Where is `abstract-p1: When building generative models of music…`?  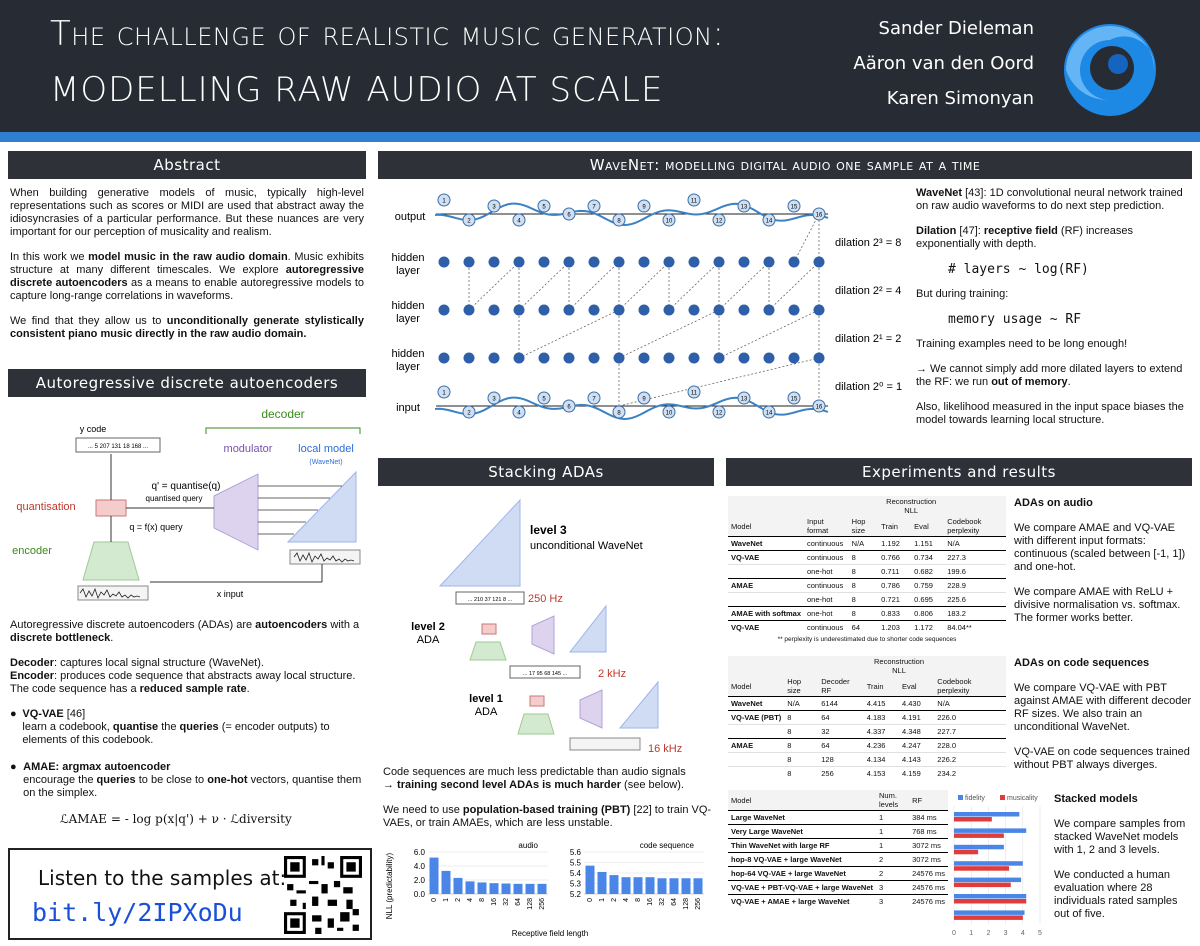
abstract-p1: When building generative models of music… is located at coordinates (187, 212).